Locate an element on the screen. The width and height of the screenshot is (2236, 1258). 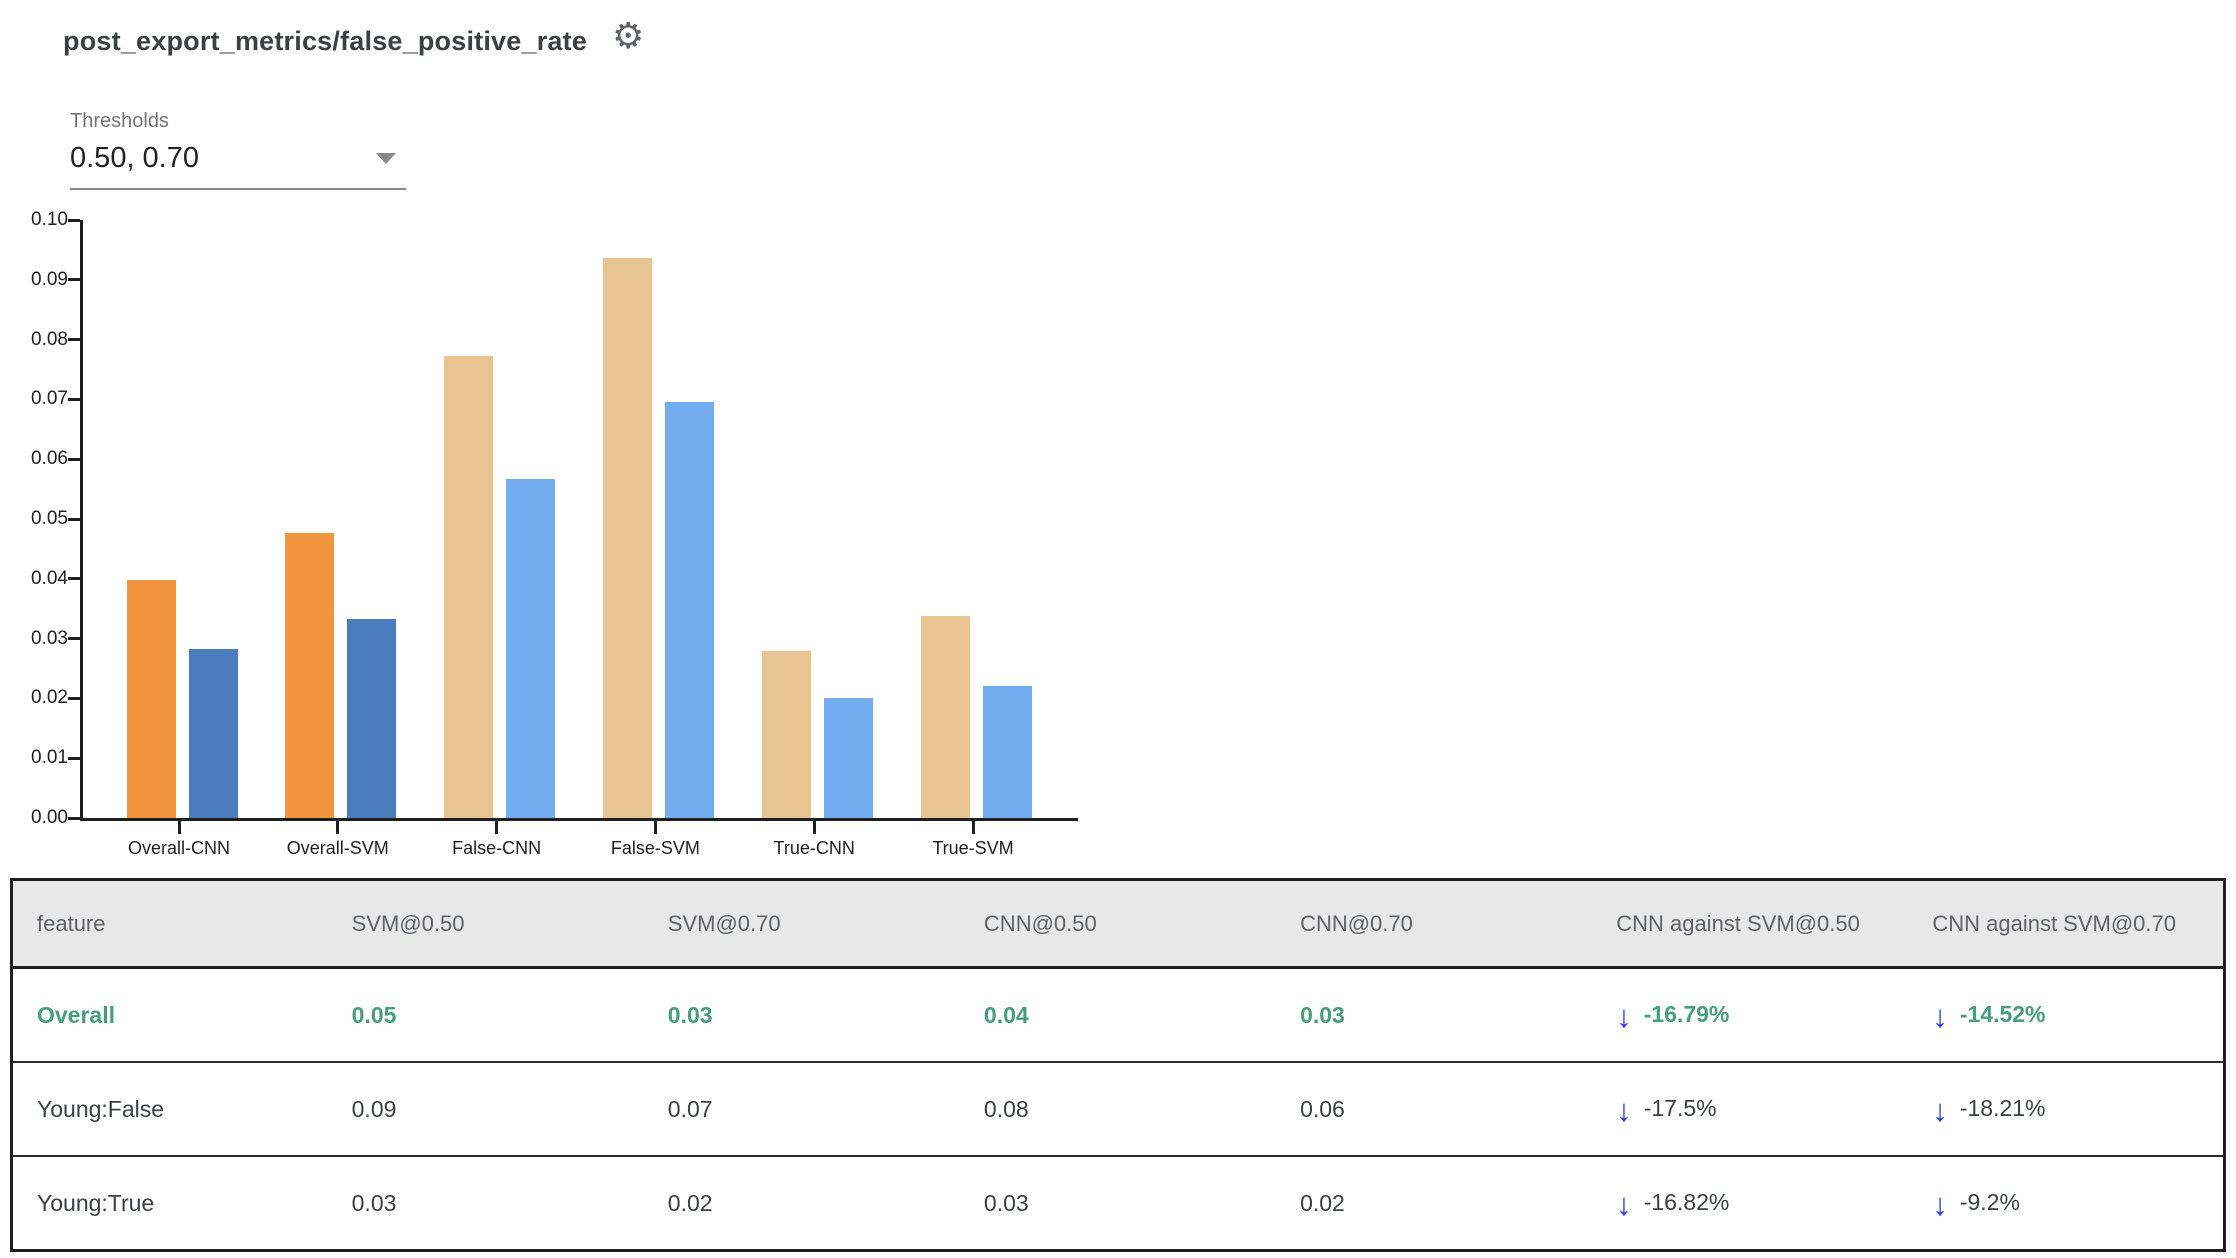
diff-cell-inner: ↓ -16.82% is located at coordinates (1673, 1204).